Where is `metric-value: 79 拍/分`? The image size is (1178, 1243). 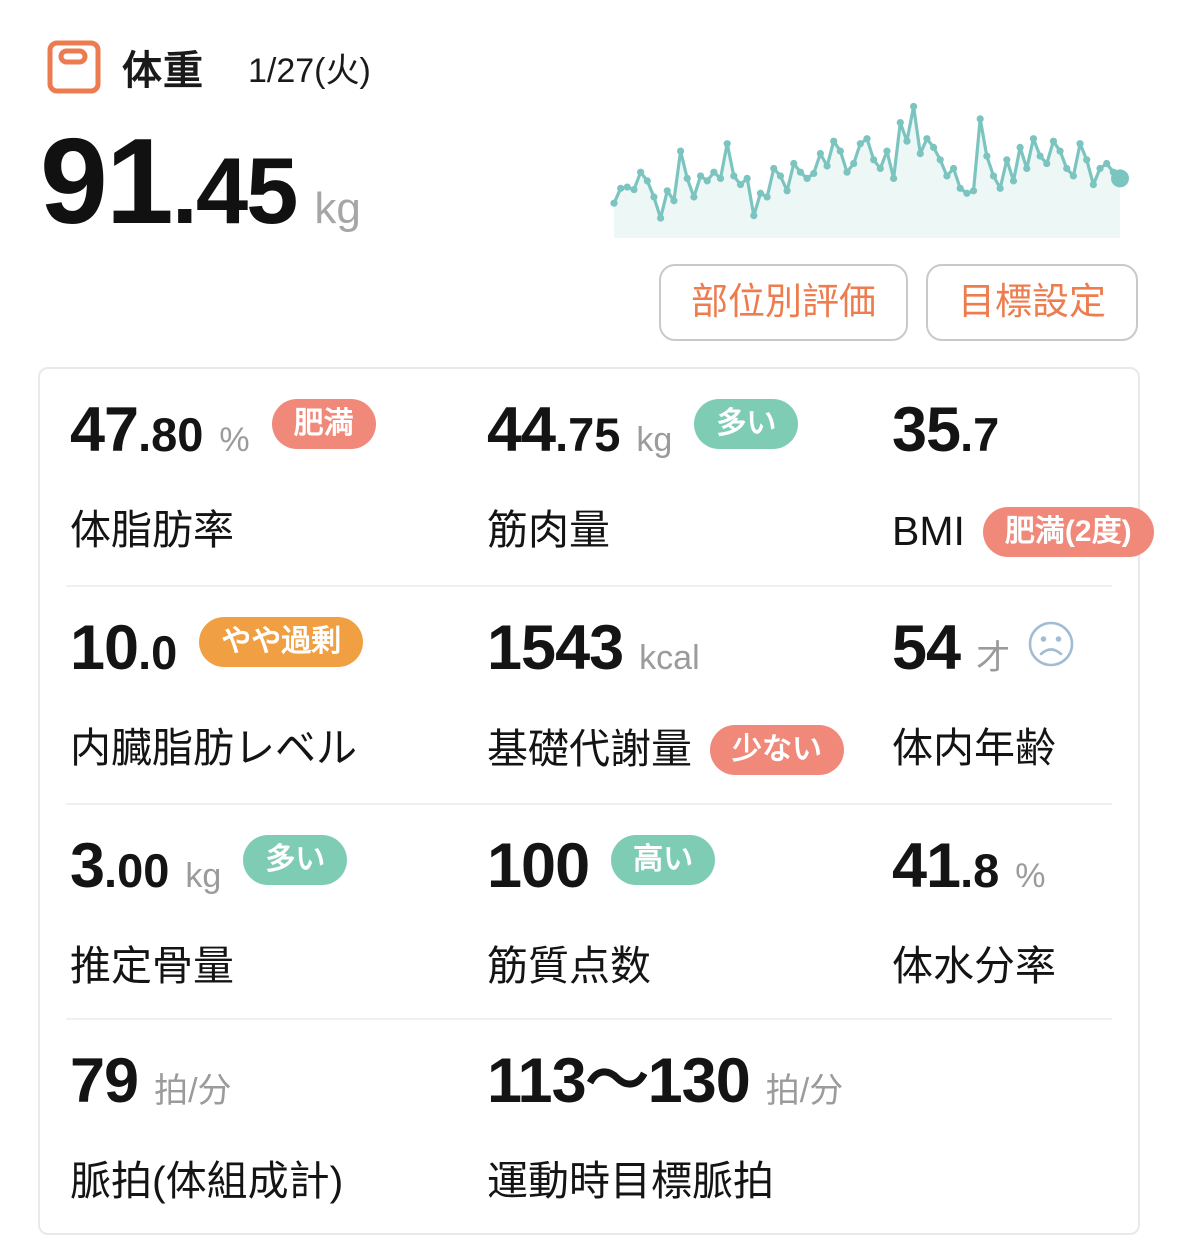
metric-value: 79 拍/分 is located at coordinates (151, 1080).